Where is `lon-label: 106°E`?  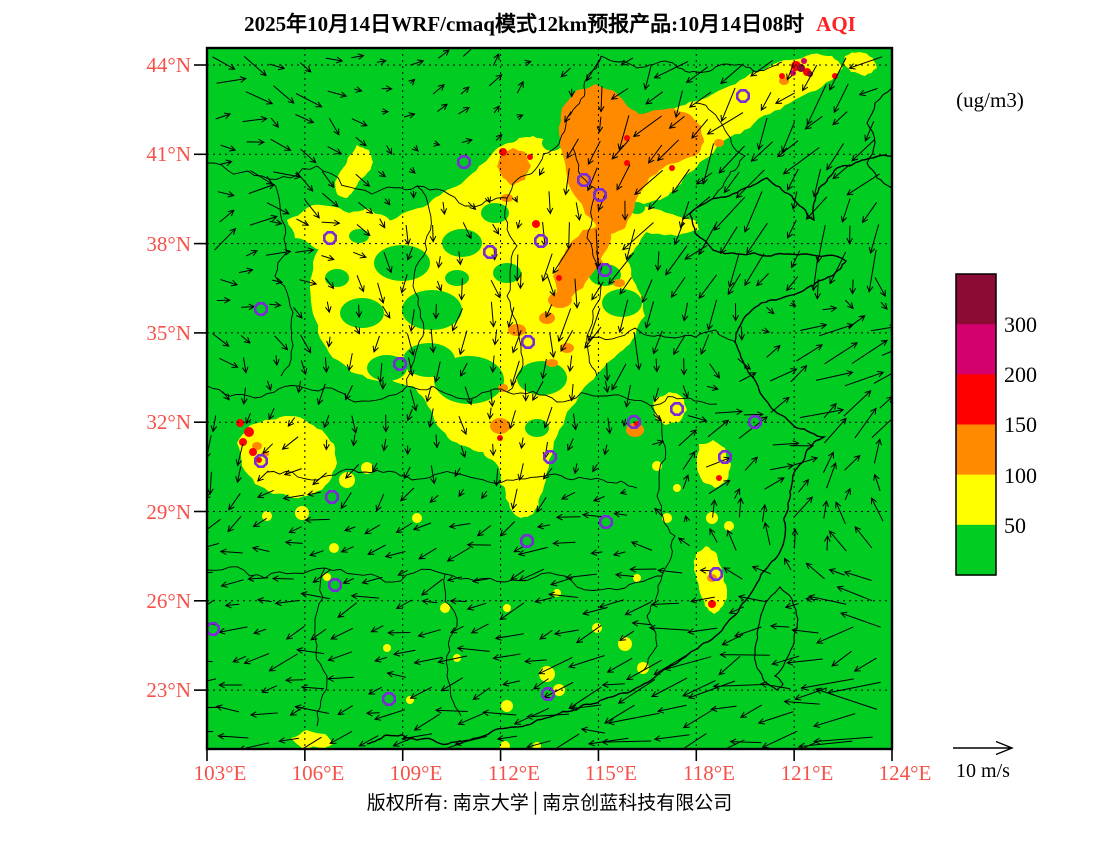 lon-label: 106°E is located at coordinates (318, 773).